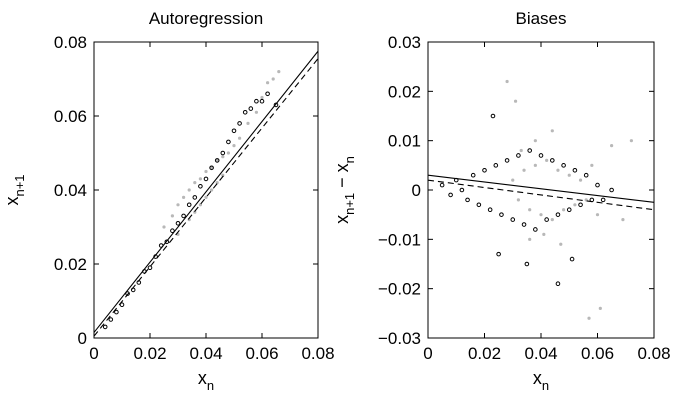 This screenshot has width=693, height=402. Describe the element at coordinates (349, 159) in the screenshot. I see `y-axis-label-sub2: n` at that location.